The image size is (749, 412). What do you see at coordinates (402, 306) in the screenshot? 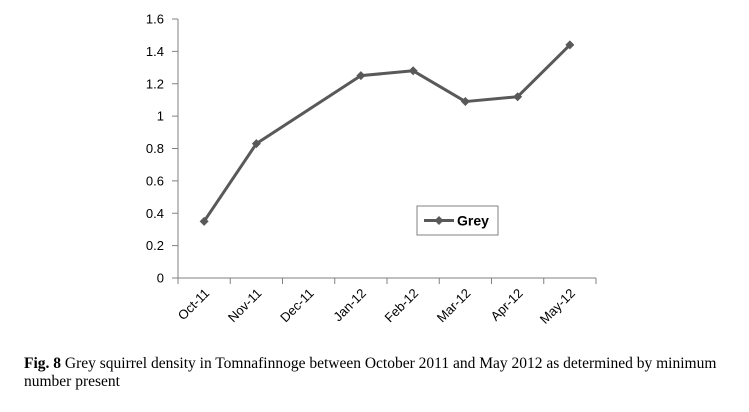
I see `x-tick-label: Feb-12` at bounding box center [402, 306].